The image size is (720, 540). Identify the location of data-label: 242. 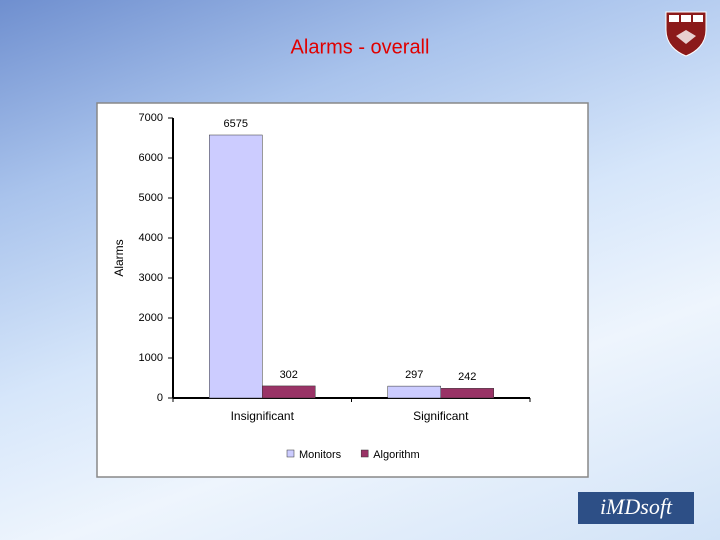
(467, 377).